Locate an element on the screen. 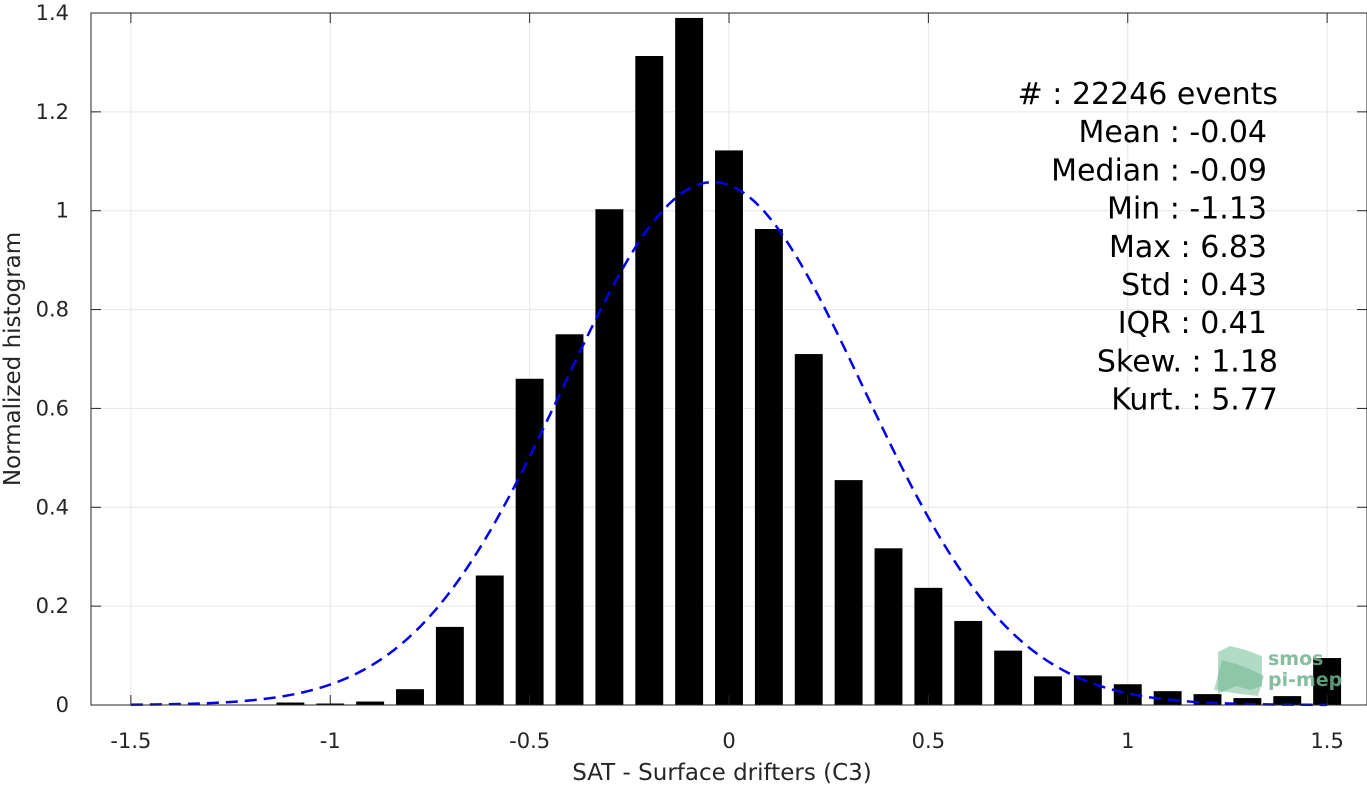  x-tick-label-1: -1 is located at coordinates (330, 741).